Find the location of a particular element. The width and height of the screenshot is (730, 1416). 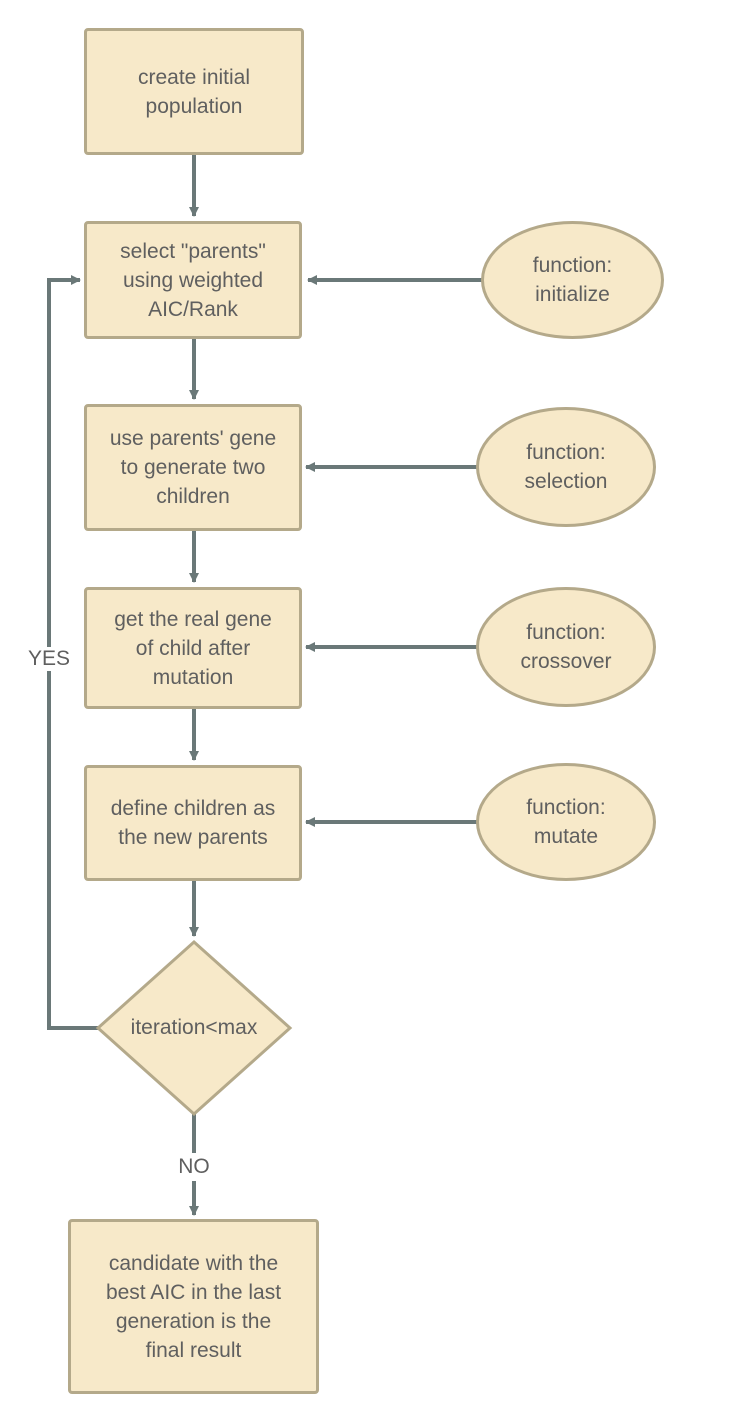

step-create-initial-population: create initial population is located at coordinates (194, 91).